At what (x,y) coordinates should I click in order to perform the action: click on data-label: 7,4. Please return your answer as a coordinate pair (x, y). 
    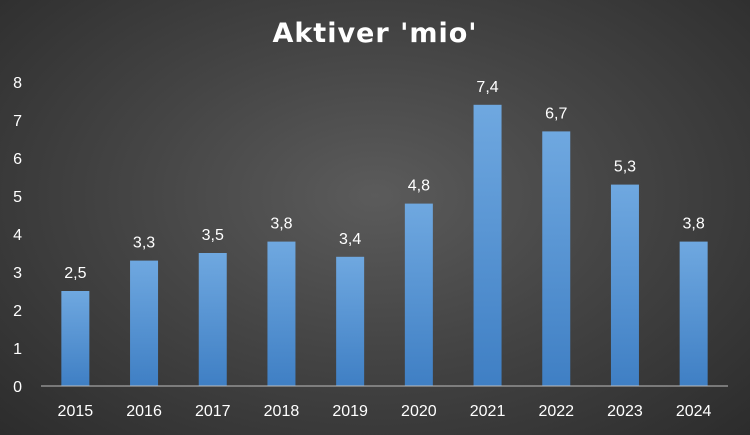
    Looking at the image, I should click on (487, 87).